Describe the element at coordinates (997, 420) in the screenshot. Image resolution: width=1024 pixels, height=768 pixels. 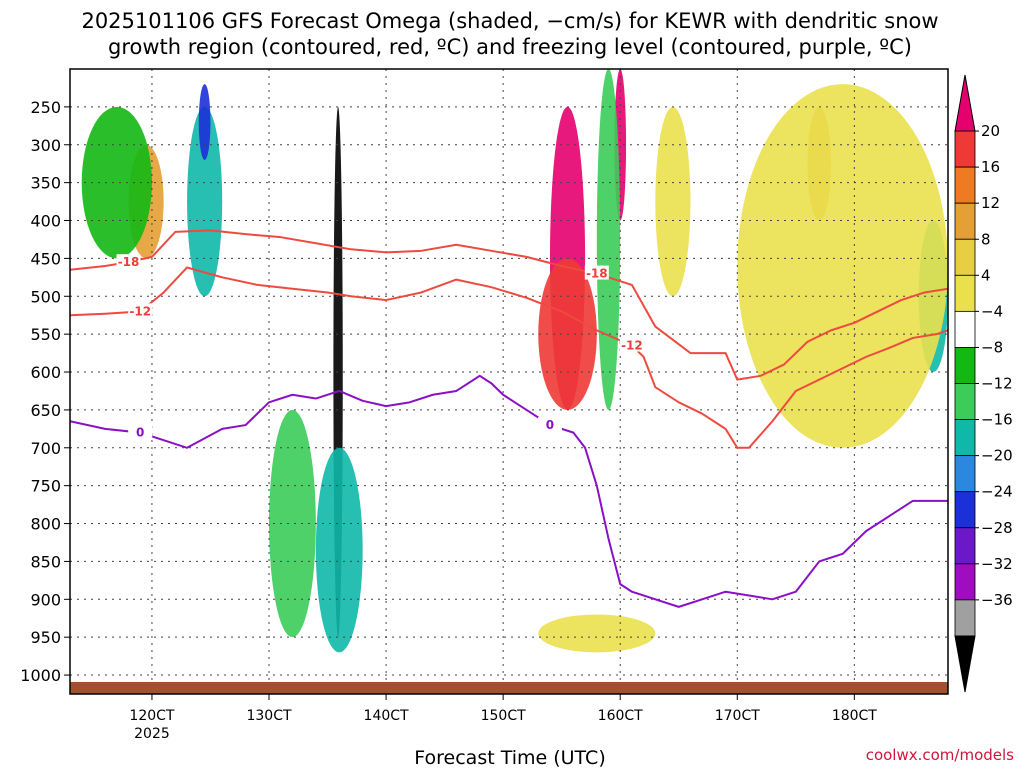
I see `colorbar-label-8: −16` at that location.